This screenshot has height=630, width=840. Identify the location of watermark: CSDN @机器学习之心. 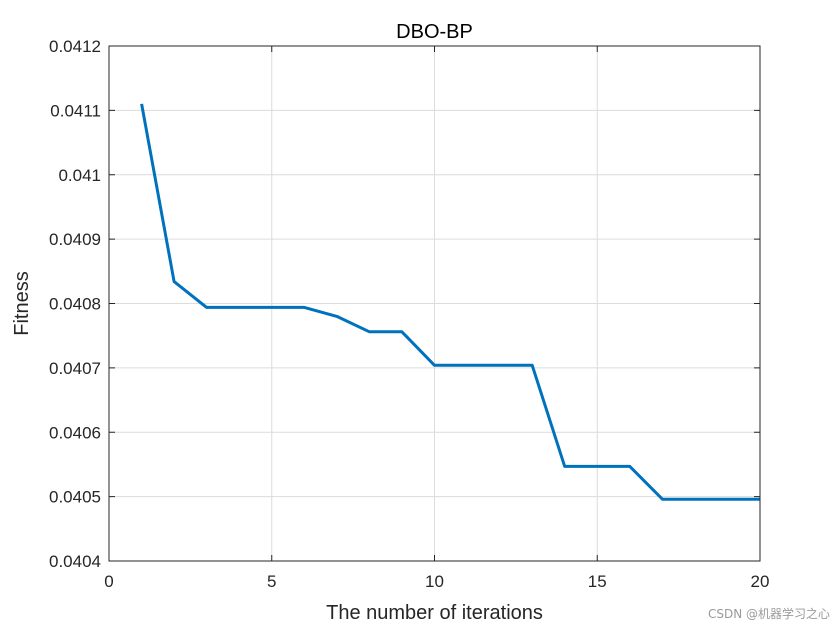
(768, 614).